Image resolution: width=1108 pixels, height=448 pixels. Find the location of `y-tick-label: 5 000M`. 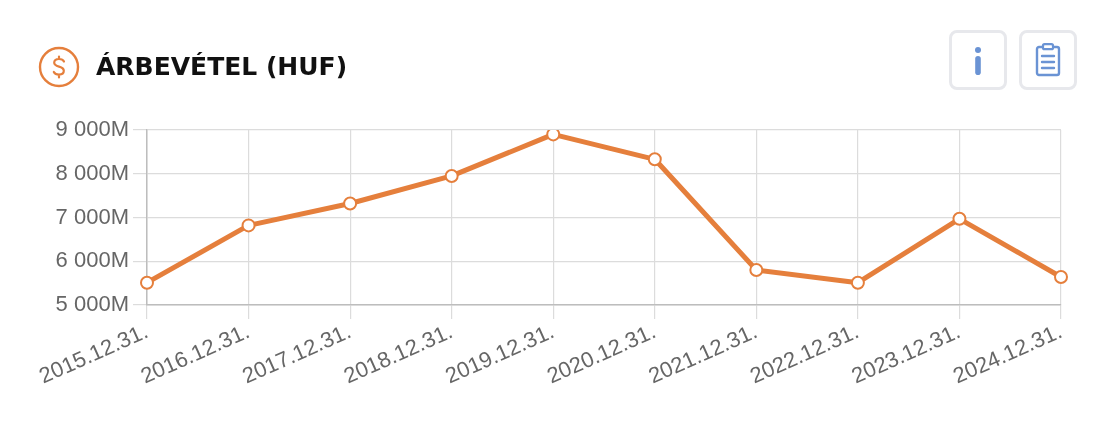

y-tick-label: 5 000M is located at coordinates (92, 304).